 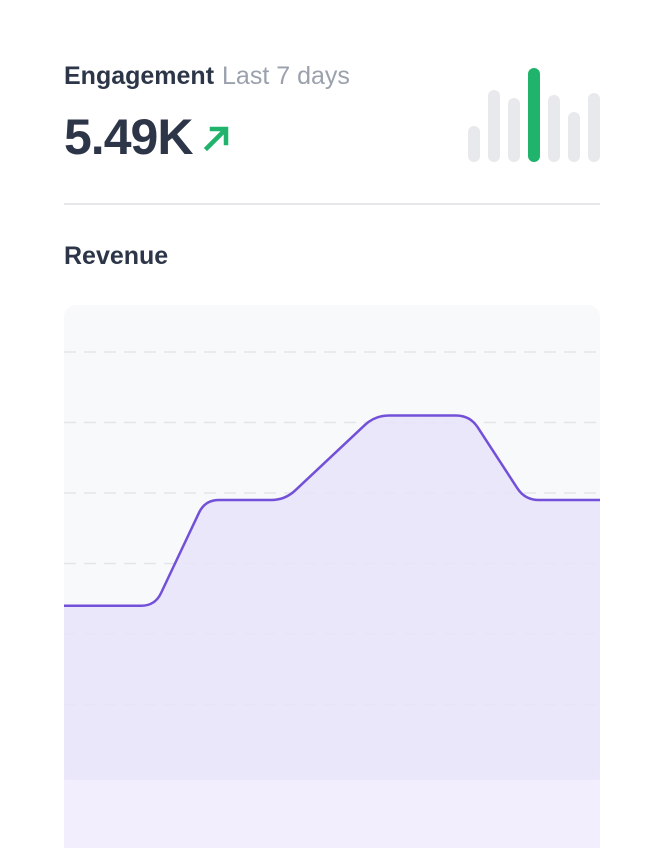 What do you see at coordinates (332, 204) in the screenshot?
I see `divider` at bounding box center [332, 204].